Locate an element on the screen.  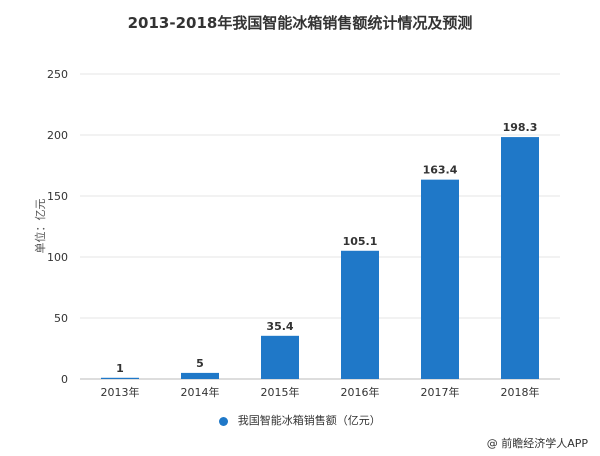
y-axis-ticks: 0 50 100 150 200 250 is located at coordinates (57, 227).